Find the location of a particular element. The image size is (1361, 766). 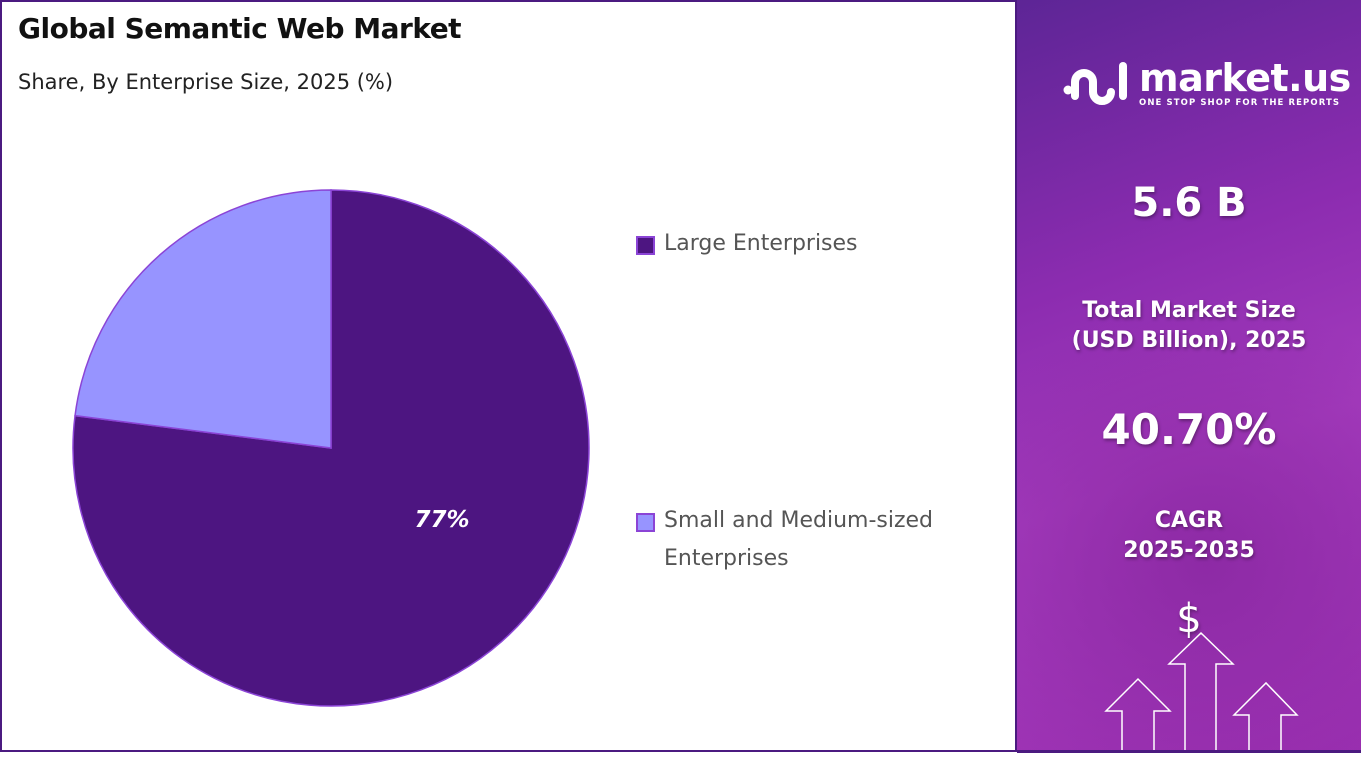

market-size-label: Total Market Size is located at coordinates (1189, 310).